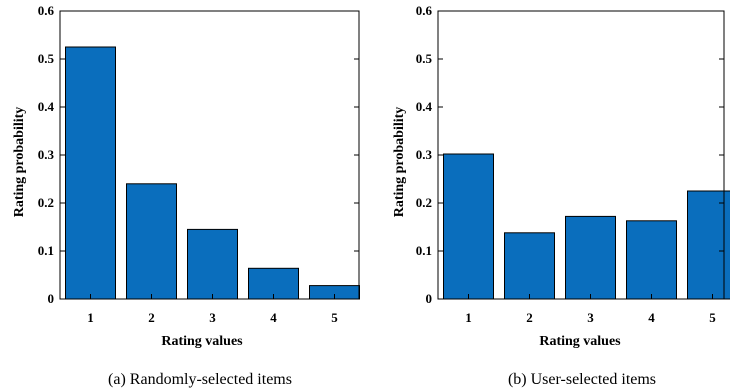 This screenshot has width=730, height=391. What do you see at coordinates (651, 317) in the screenshot?
I see `panel-b-xtick-label: 4` at bounding box center [651, 317].